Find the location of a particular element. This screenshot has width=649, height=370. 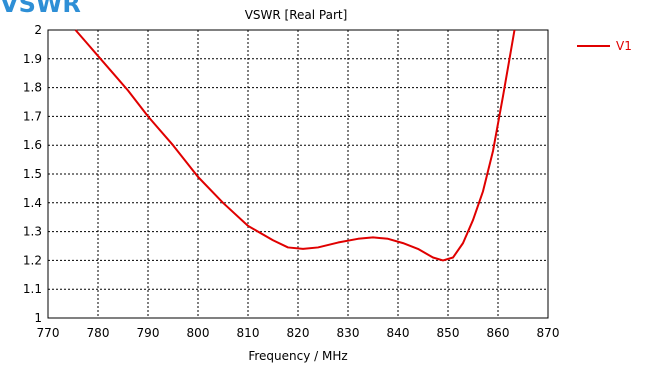

y-tick-label: 1.1 is located at coordinates (32, 289).